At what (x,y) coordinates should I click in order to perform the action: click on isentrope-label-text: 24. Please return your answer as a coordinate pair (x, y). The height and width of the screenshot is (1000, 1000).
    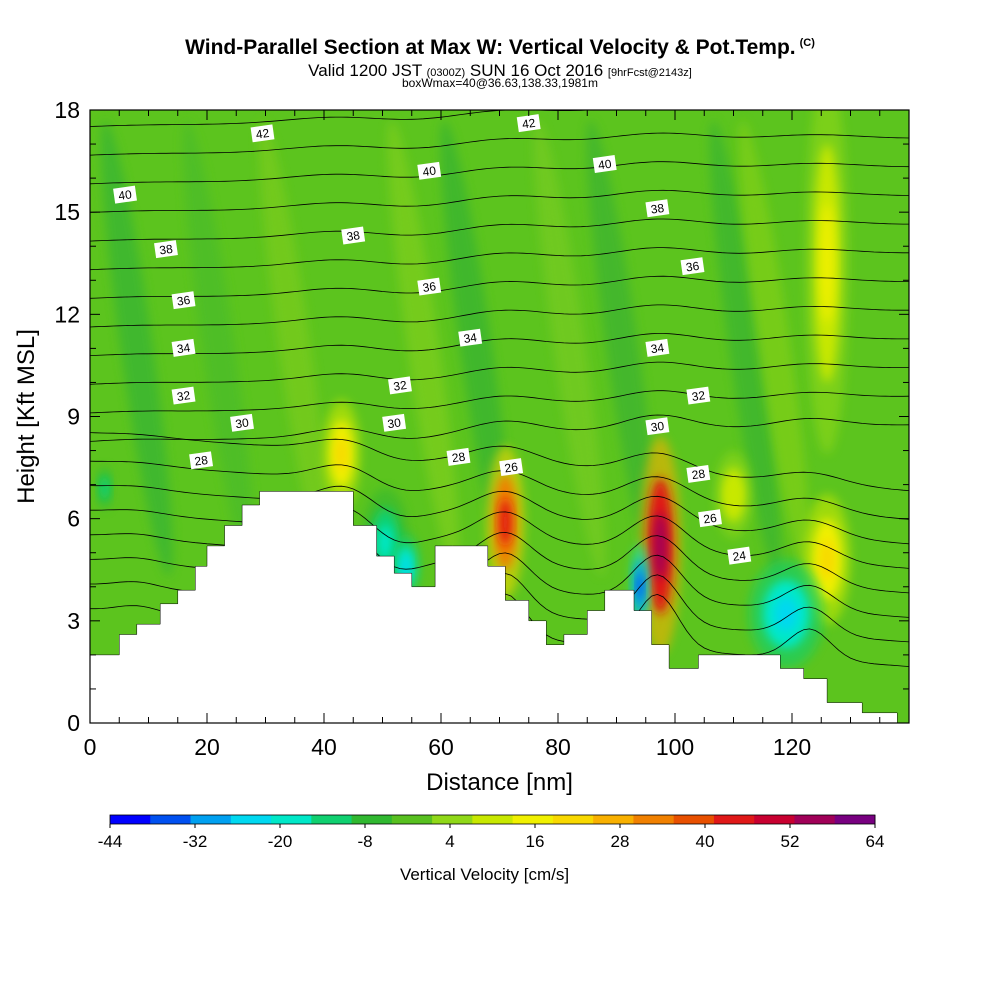
    Looking at the image, I should click on (739, 556).